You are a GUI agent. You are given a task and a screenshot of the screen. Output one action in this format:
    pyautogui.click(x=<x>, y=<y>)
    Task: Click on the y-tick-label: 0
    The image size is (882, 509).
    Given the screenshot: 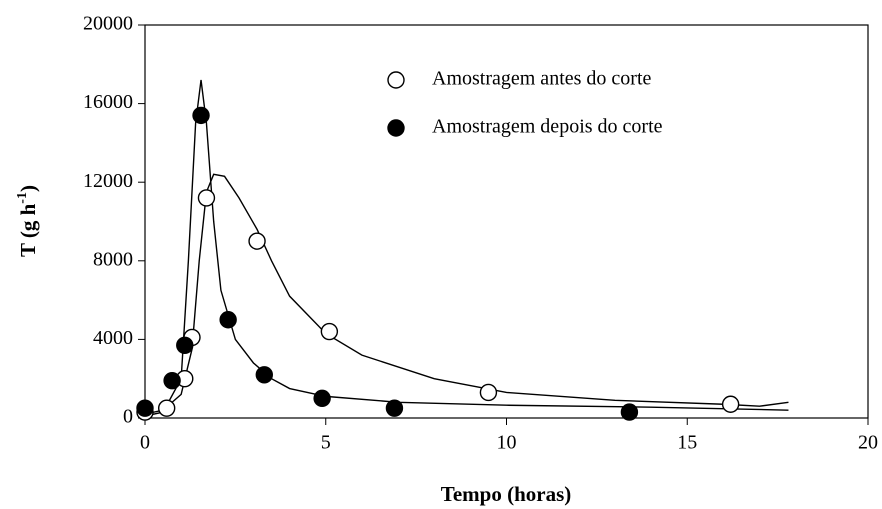 What is the action you would take?
    pyautogui.click(x=128, y=417)
    